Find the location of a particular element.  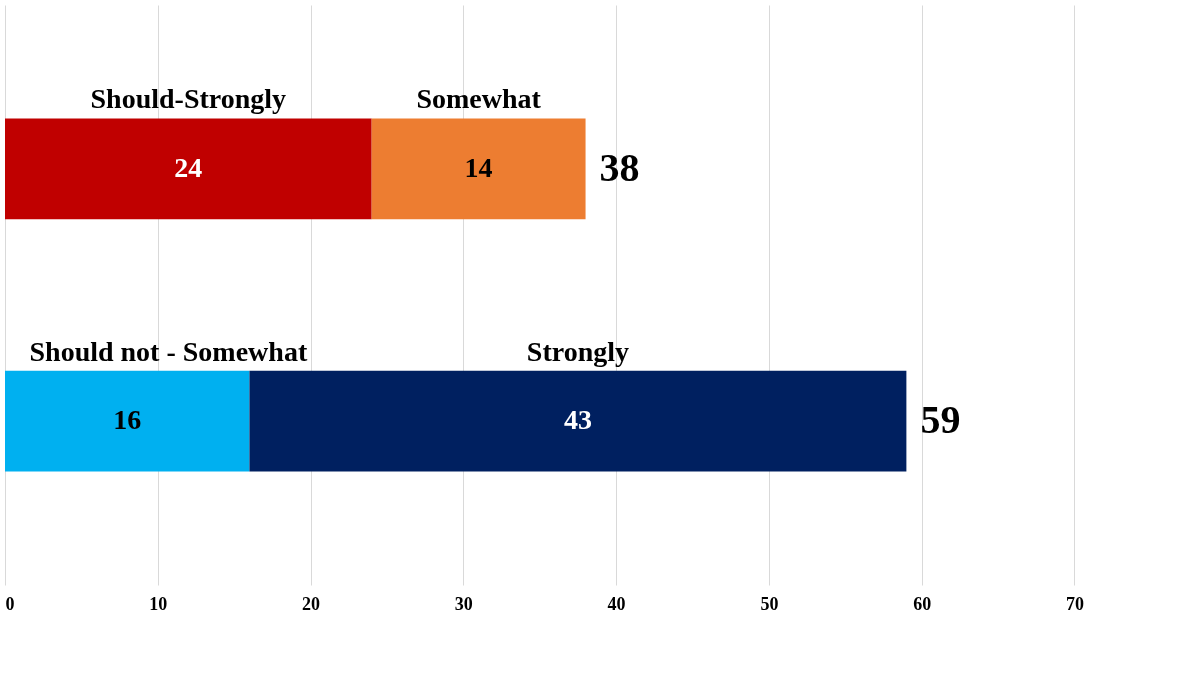

data-label: 16 is located at coordinates (127, 420).